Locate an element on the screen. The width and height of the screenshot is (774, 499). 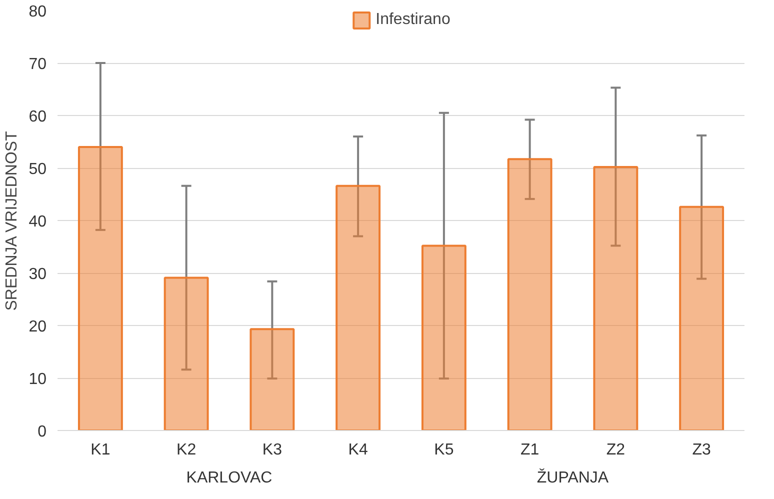
y-tick-label: 70 is located at coordinates (37, 64).